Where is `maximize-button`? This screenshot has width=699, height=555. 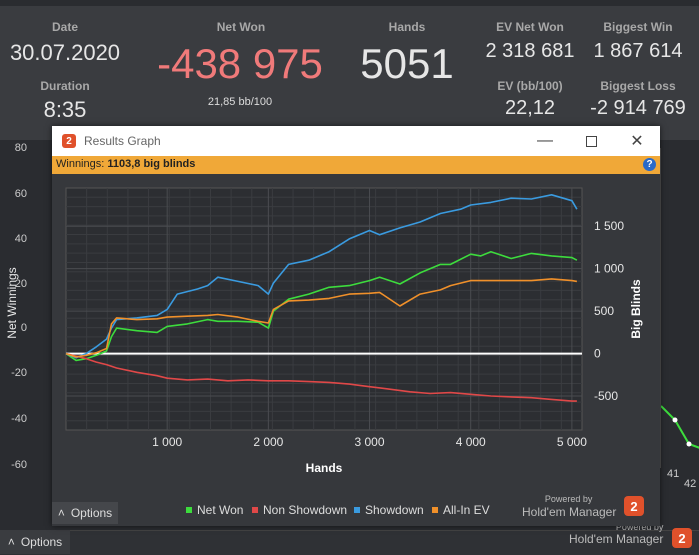 maximize-button is located at coordinates (591, 141).